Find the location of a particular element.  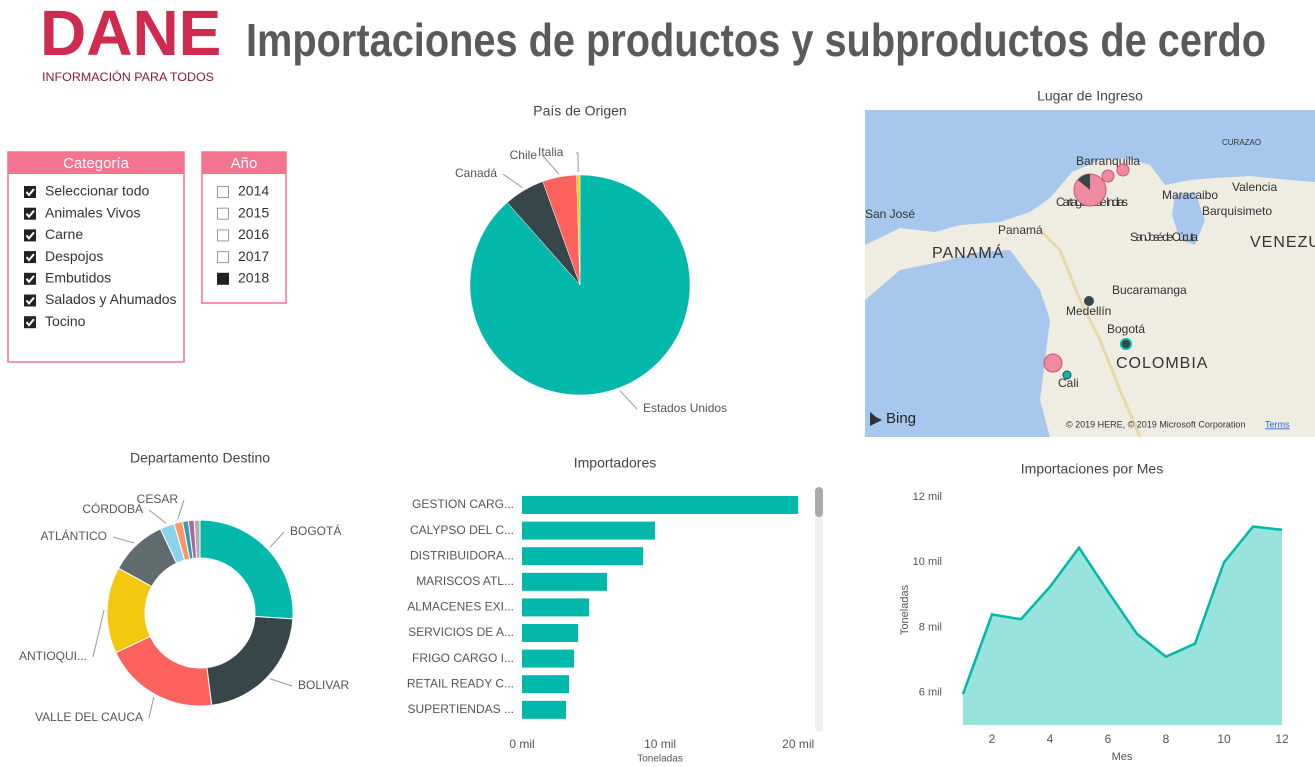

slicer-item: 2018 is located at coordinates (253, 278).